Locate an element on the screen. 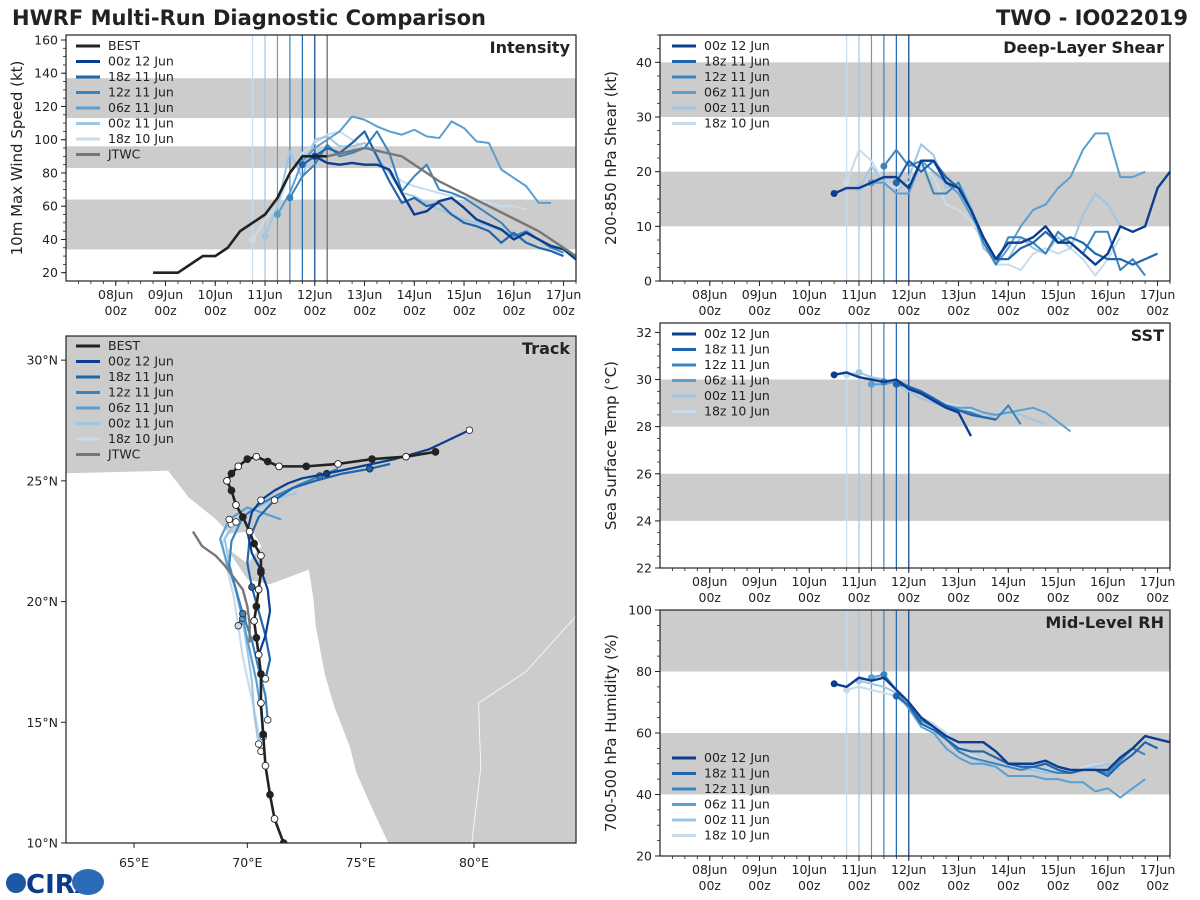 Image resolution: width=1200 pixels, height=900 pixels. y-tick-label: 22 is located at coordinates (644, 568).